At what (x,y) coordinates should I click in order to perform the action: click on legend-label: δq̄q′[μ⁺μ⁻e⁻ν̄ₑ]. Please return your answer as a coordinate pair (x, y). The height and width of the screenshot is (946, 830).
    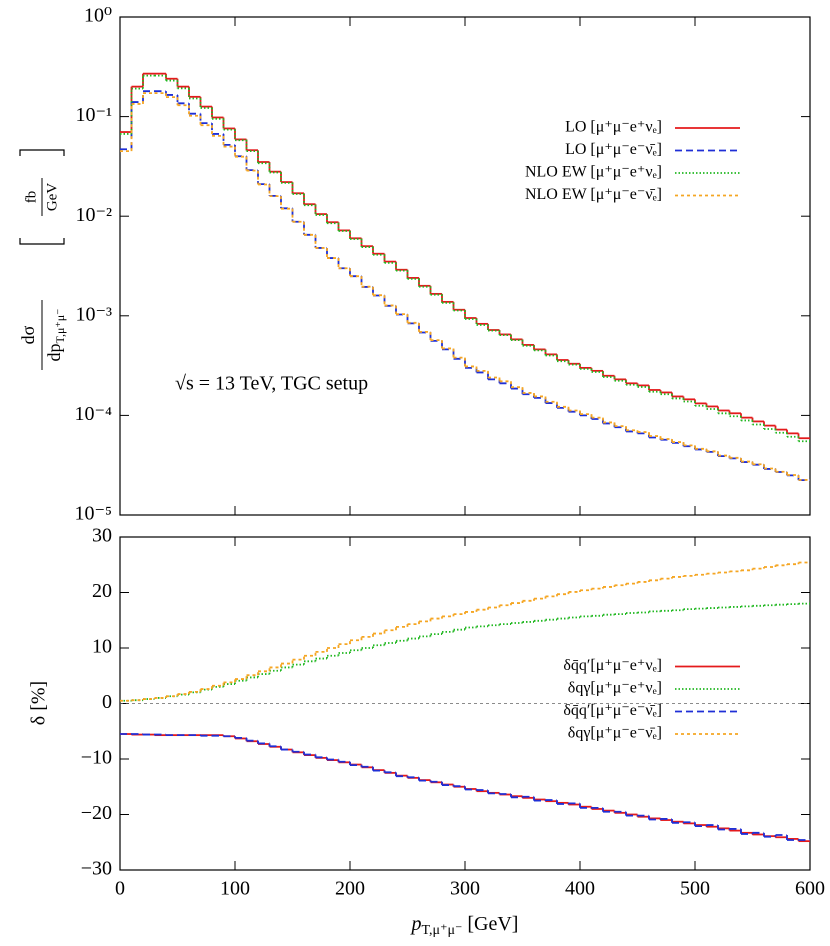
    Looking at the image, I should click on (612, 710).